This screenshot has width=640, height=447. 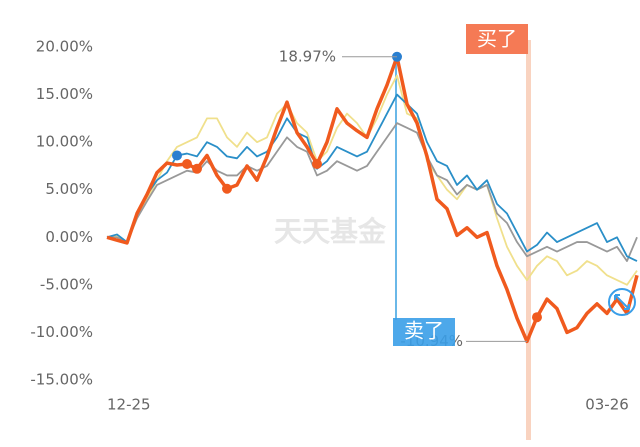 I want to click on y-tick-label: 0.00%, so click(x=69, y=237).